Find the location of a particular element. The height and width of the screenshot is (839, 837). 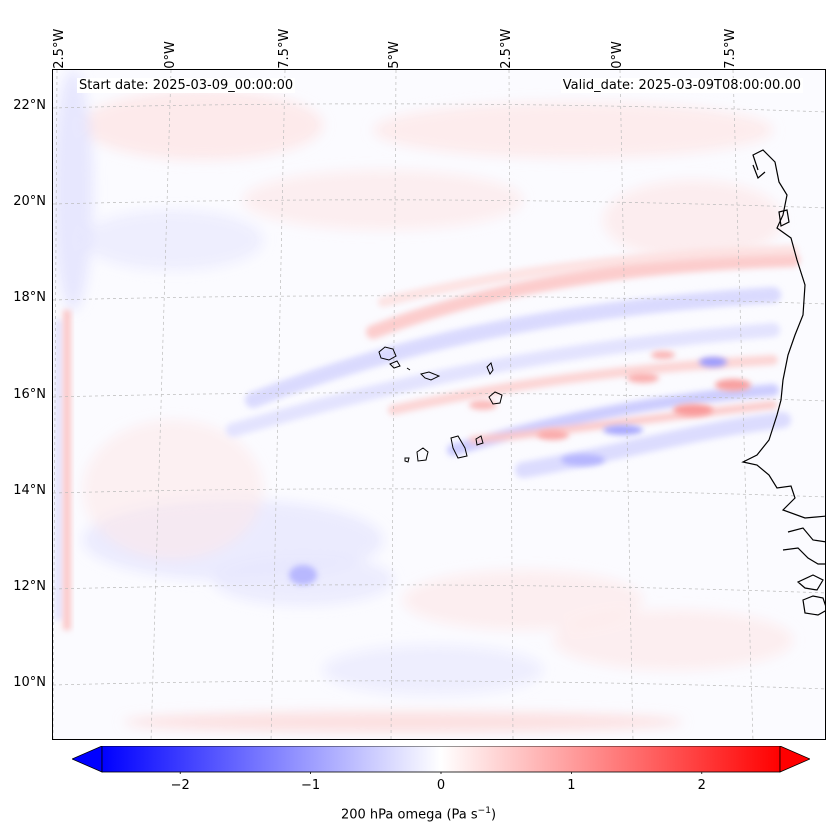

meridian-17-5w is located at coordinates (743, 404).